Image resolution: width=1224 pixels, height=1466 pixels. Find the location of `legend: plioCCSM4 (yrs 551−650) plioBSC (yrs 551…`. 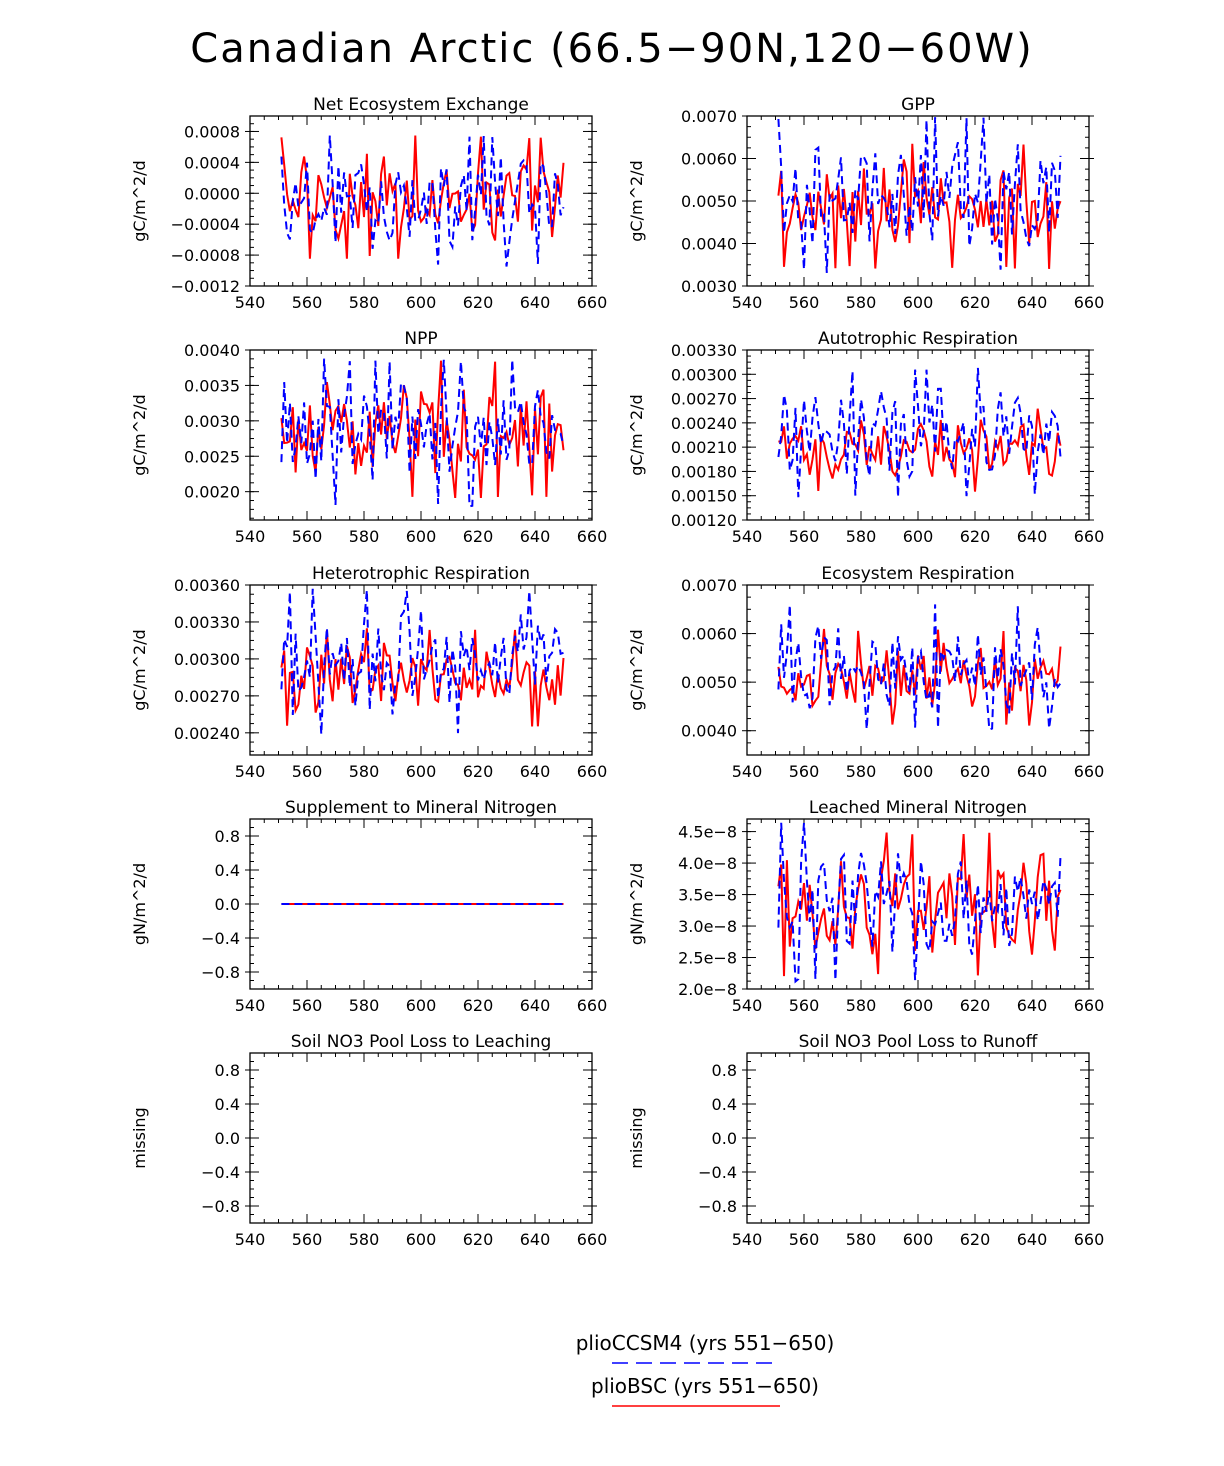

legend: plioCCSM4 (yrs 551−650) plioBSC (yrs 551… is located at coordinates (705, 1369).